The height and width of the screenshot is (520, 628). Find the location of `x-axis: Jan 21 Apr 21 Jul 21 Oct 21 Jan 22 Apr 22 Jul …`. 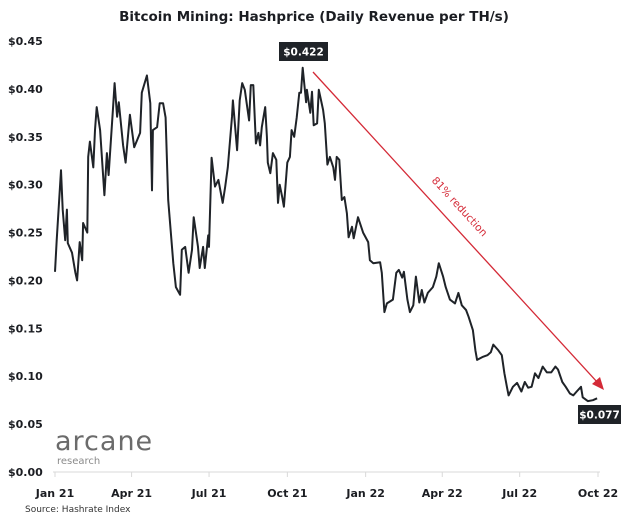

x-axis: Jan 21 Apr 21 Jul 21 Oct 21 Jan 22 Apr 22 Jul … is located at coordinates (326, 485).